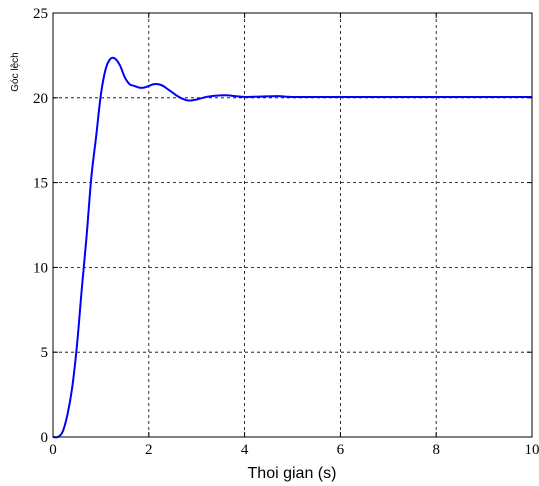 The width and height of the screenshot is (539, 486). Describe the element at coordinates (15, 71) in the screenshot. I see `y-axis-label: Góc lệch` at that location.